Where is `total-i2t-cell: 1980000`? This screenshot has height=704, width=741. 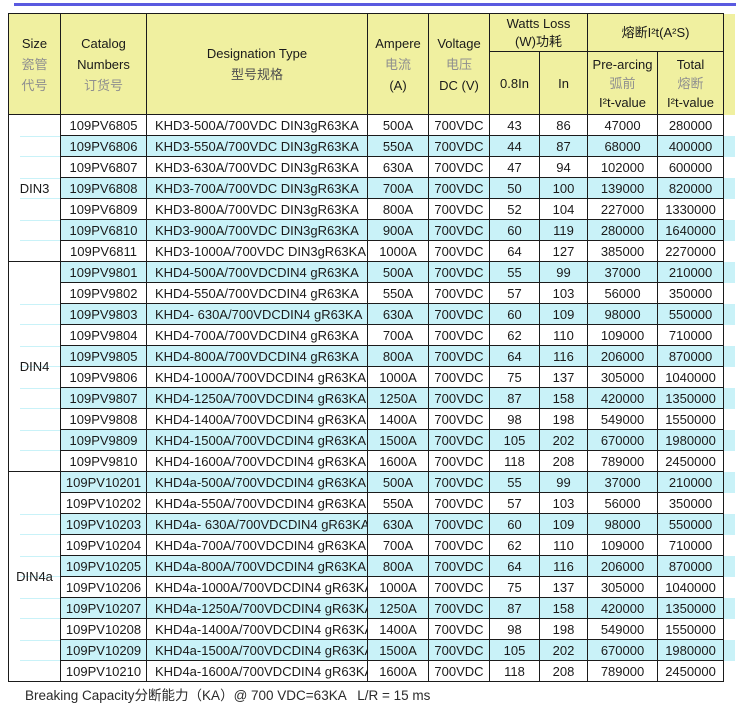
total-i2t-cell: 1980000 is located at coordinates (691, 650).